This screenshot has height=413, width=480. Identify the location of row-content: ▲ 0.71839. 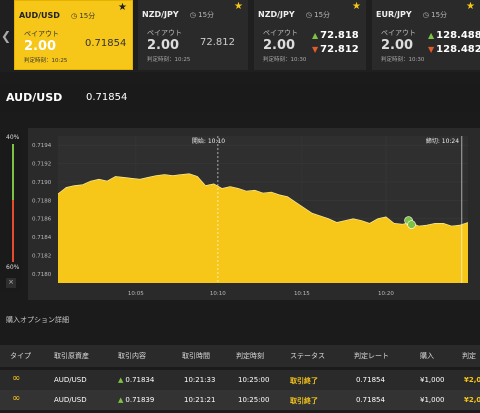
(136, 400).